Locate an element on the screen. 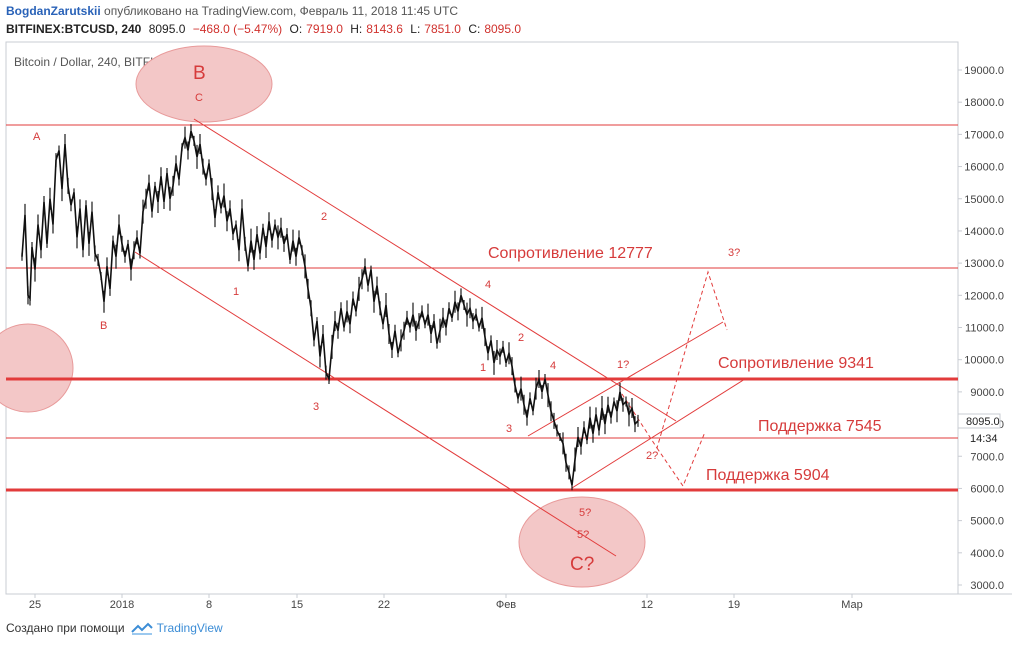 This screenshot has height=649, width=1015. time-axis: 25 2018 8 15 22 Фев 12 19 Мар is located at coordinates (446, 602).